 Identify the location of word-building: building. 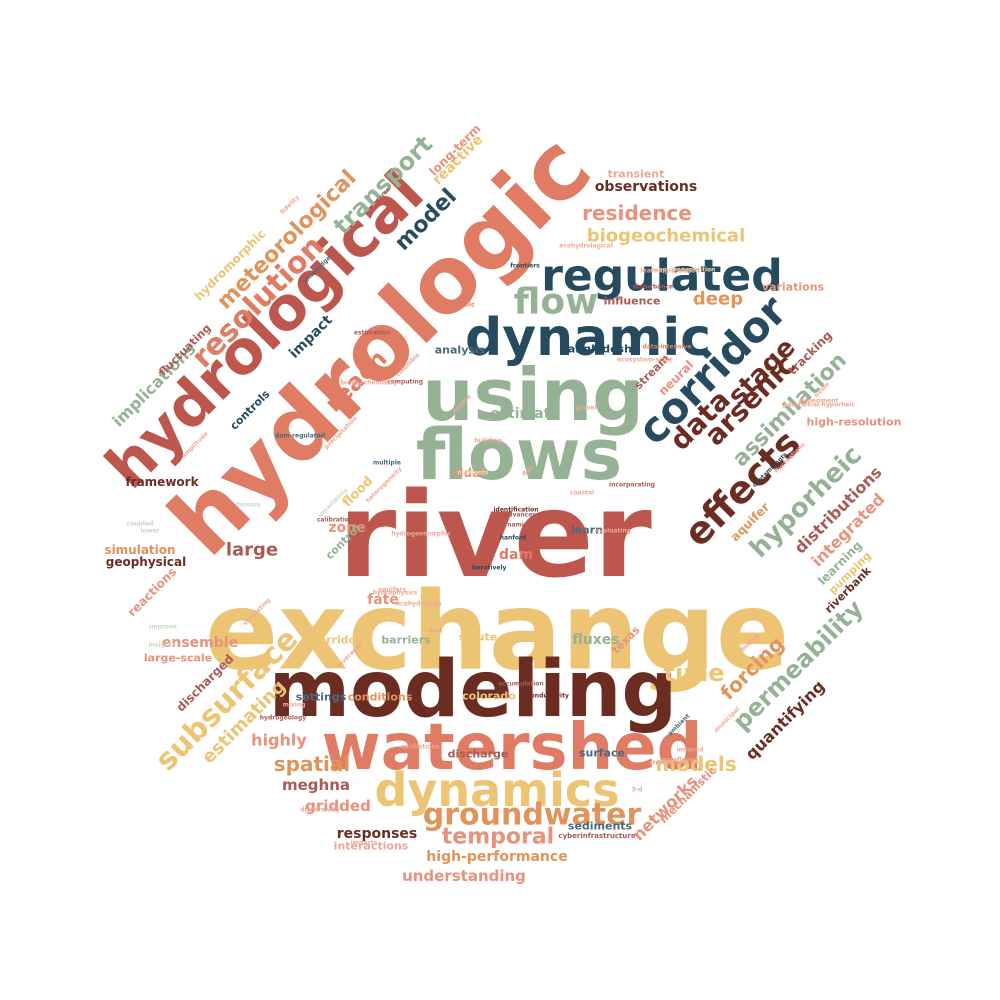
(488, 441).